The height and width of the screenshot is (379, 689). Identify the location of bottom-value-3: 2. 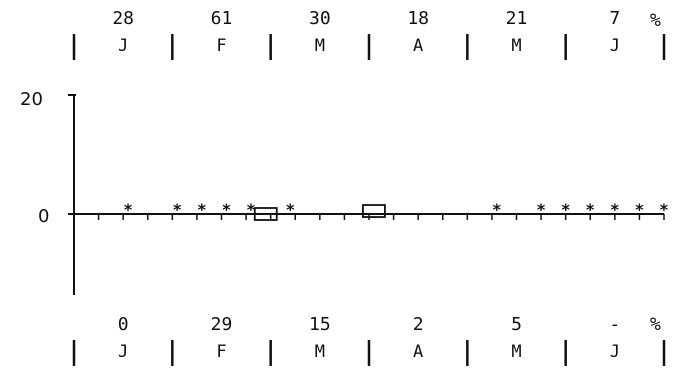
(418, 324).